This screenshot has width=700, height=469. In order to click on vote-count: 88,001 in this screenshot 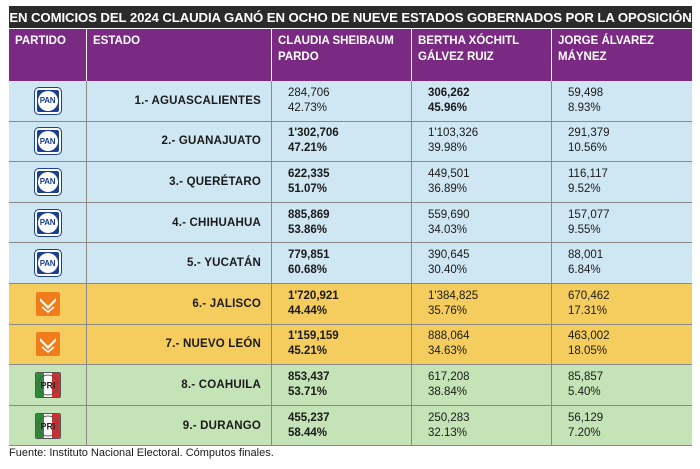, I will do `click(586, 255)`.